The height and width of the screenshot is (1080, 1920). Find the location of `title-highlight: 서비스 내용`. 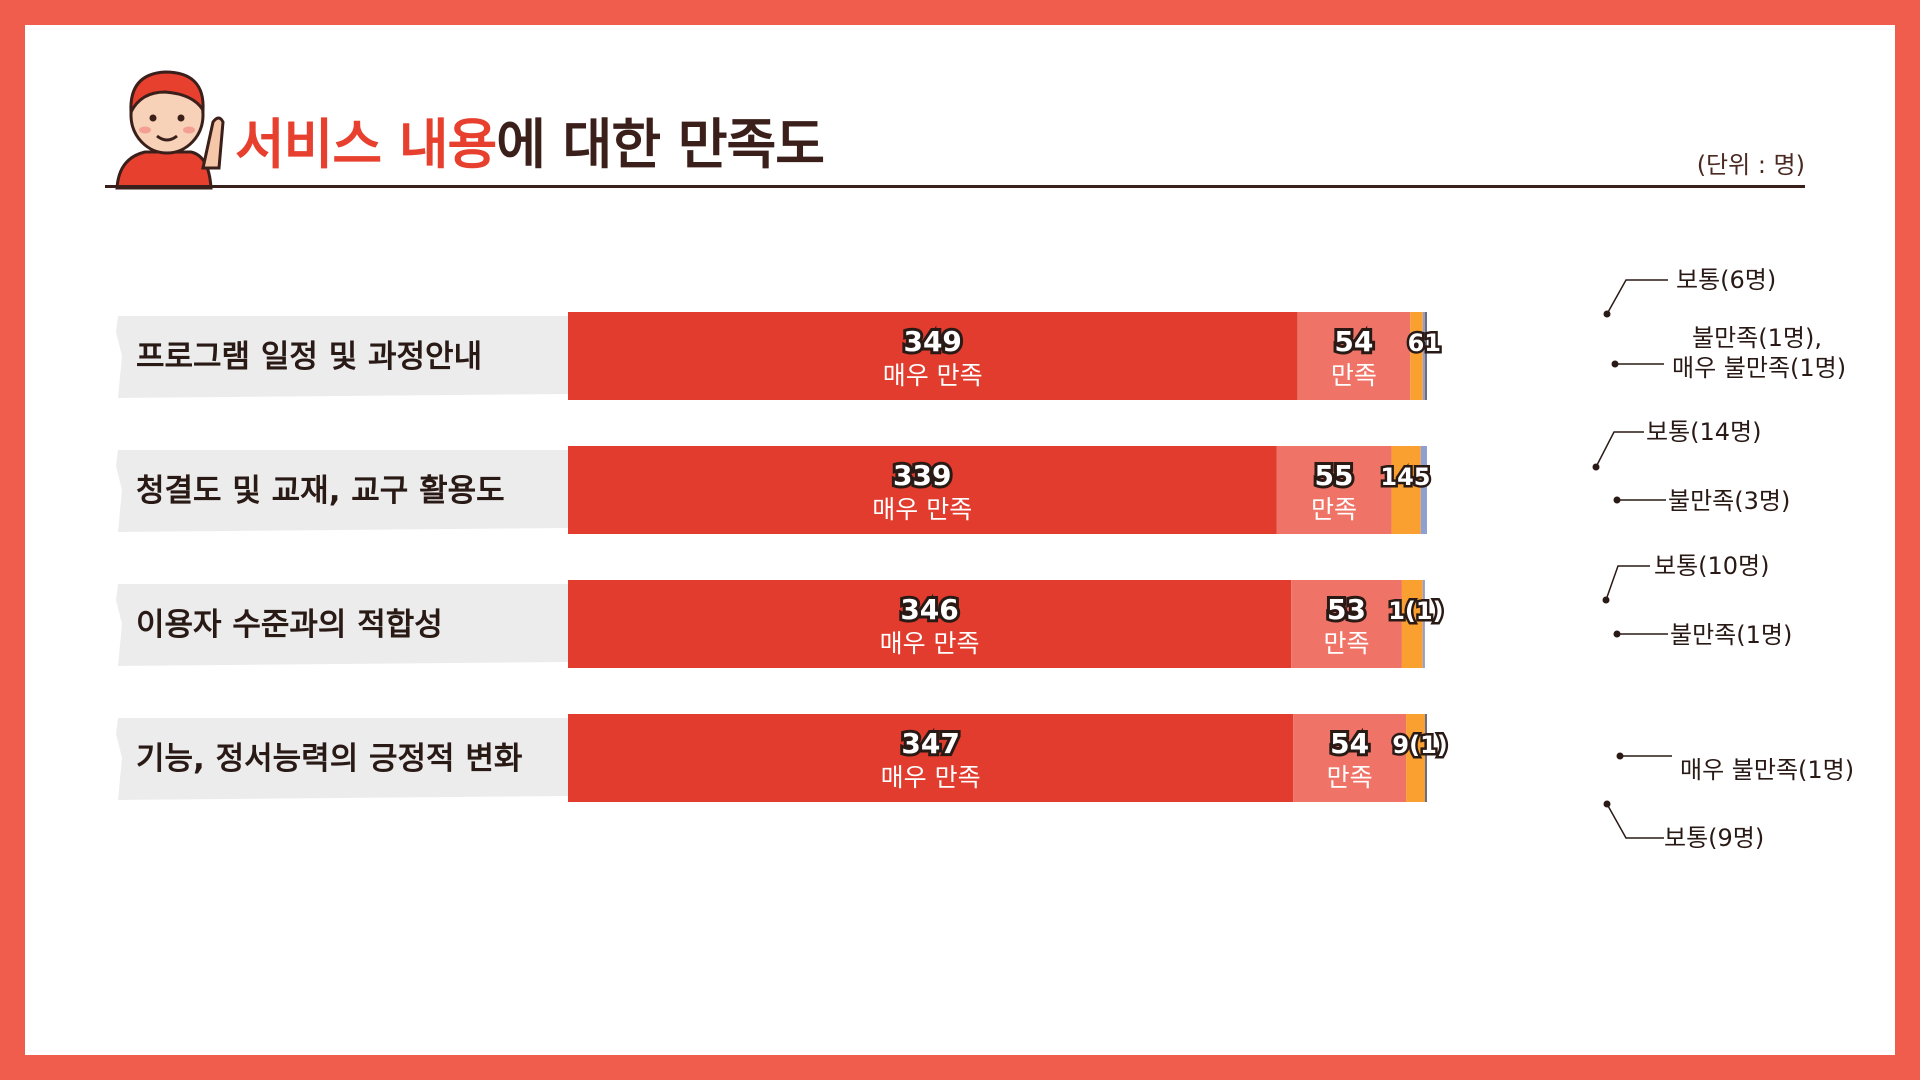

title-highlight: 서비스 내용 is located at coordinates (366, 144).